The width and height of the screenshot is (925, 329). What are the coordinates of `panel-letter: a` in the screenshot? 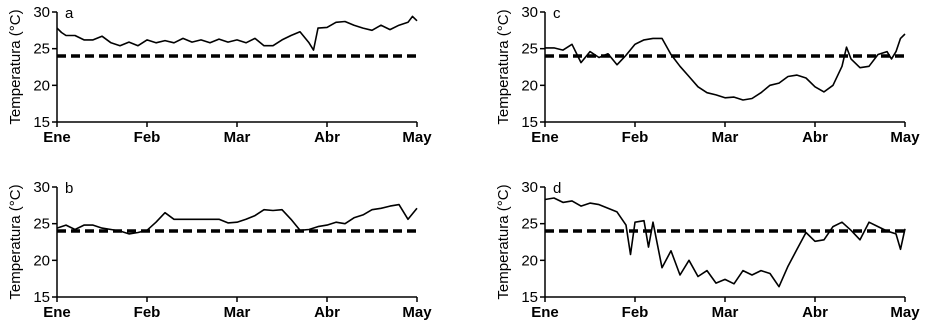 It's located at (69, 13).